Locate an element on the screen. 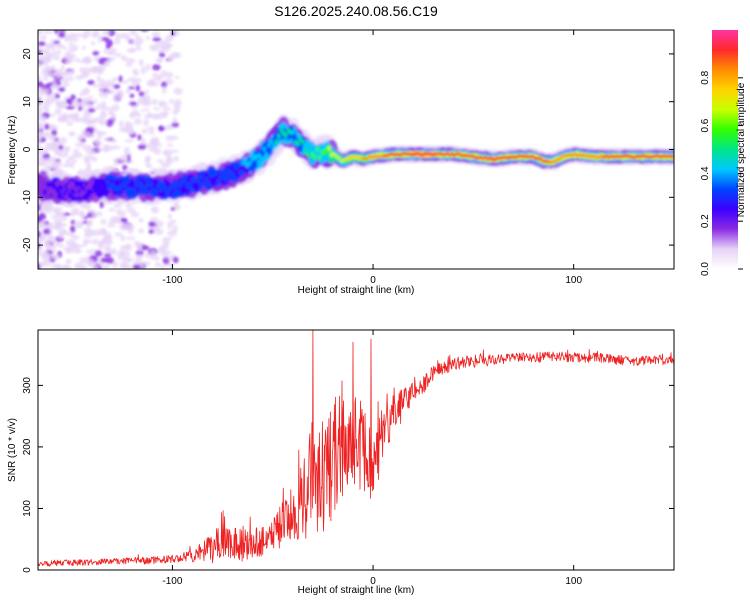  y-tick-label: 0 is located at coordinates (27, 149).